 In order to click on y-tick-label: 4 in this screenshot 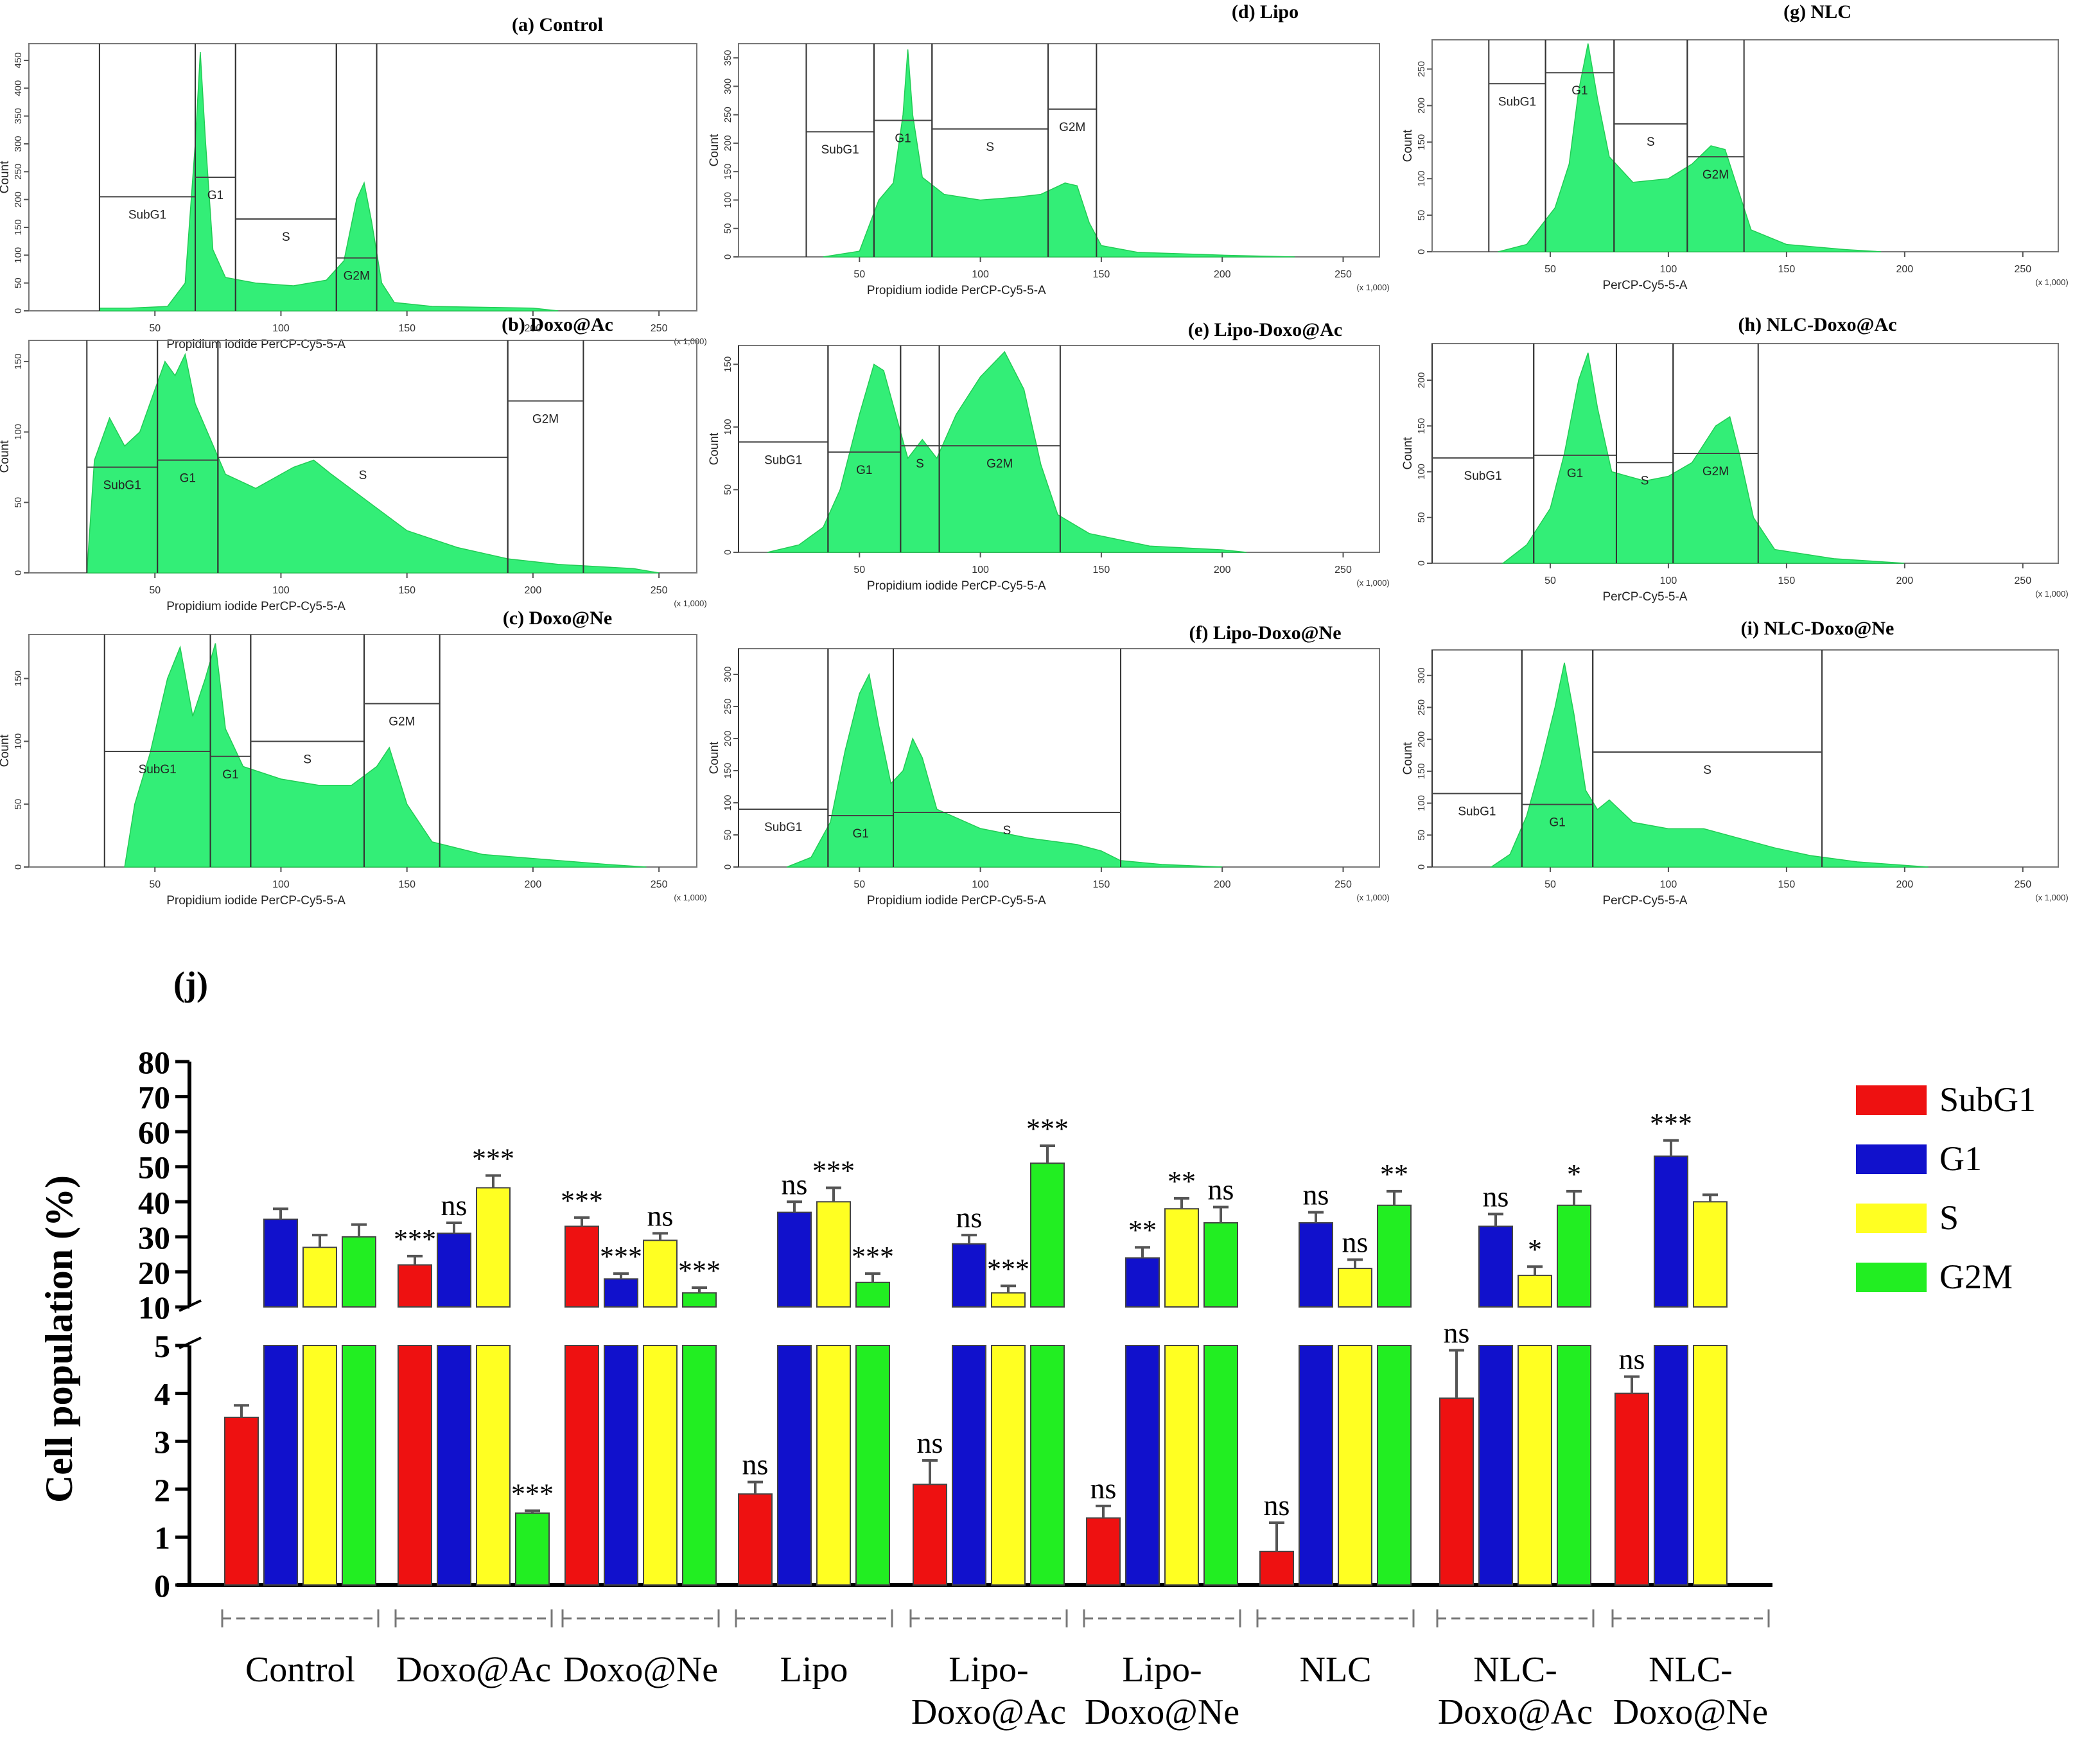, I will do `click(162, 1394)`.